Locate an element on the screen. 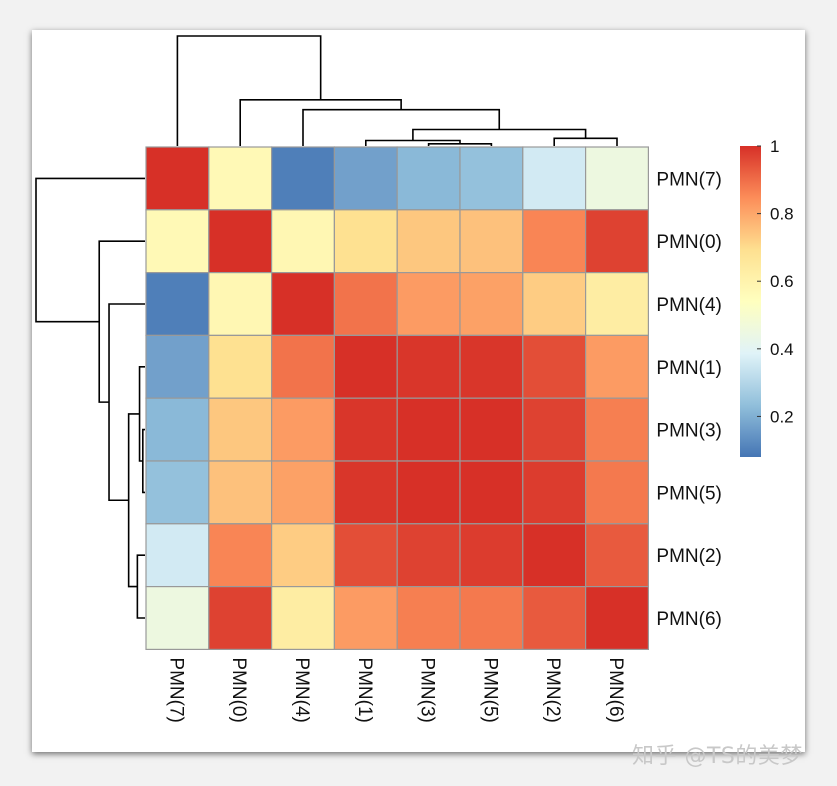 The width and height of the screenshot is (837, 786). row-label-4: PMN(3) is located at coordinates (688, 431).